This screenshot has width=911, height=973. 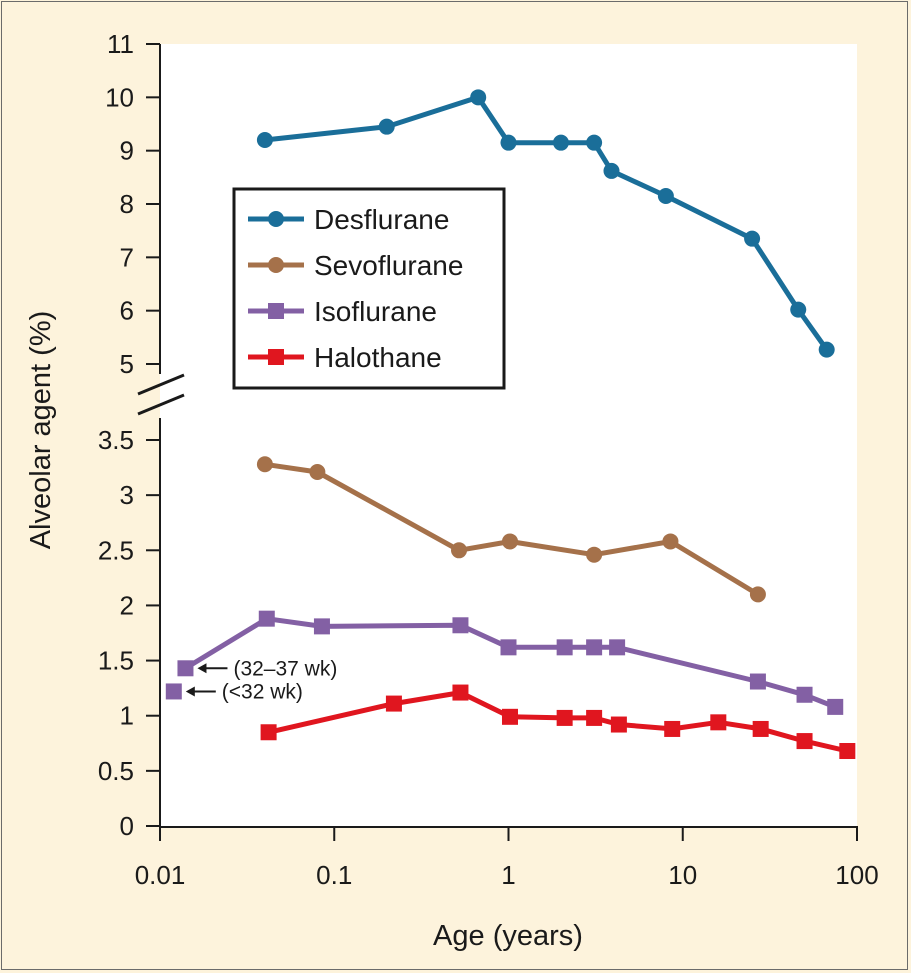 I want to click on halothane-series, so click(x=558, y=722).